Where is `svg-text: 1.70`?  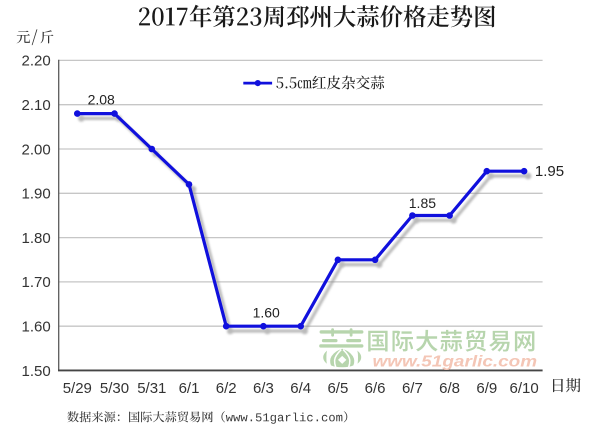
svg-text: 1.70 is located at coordinates (35, 282).